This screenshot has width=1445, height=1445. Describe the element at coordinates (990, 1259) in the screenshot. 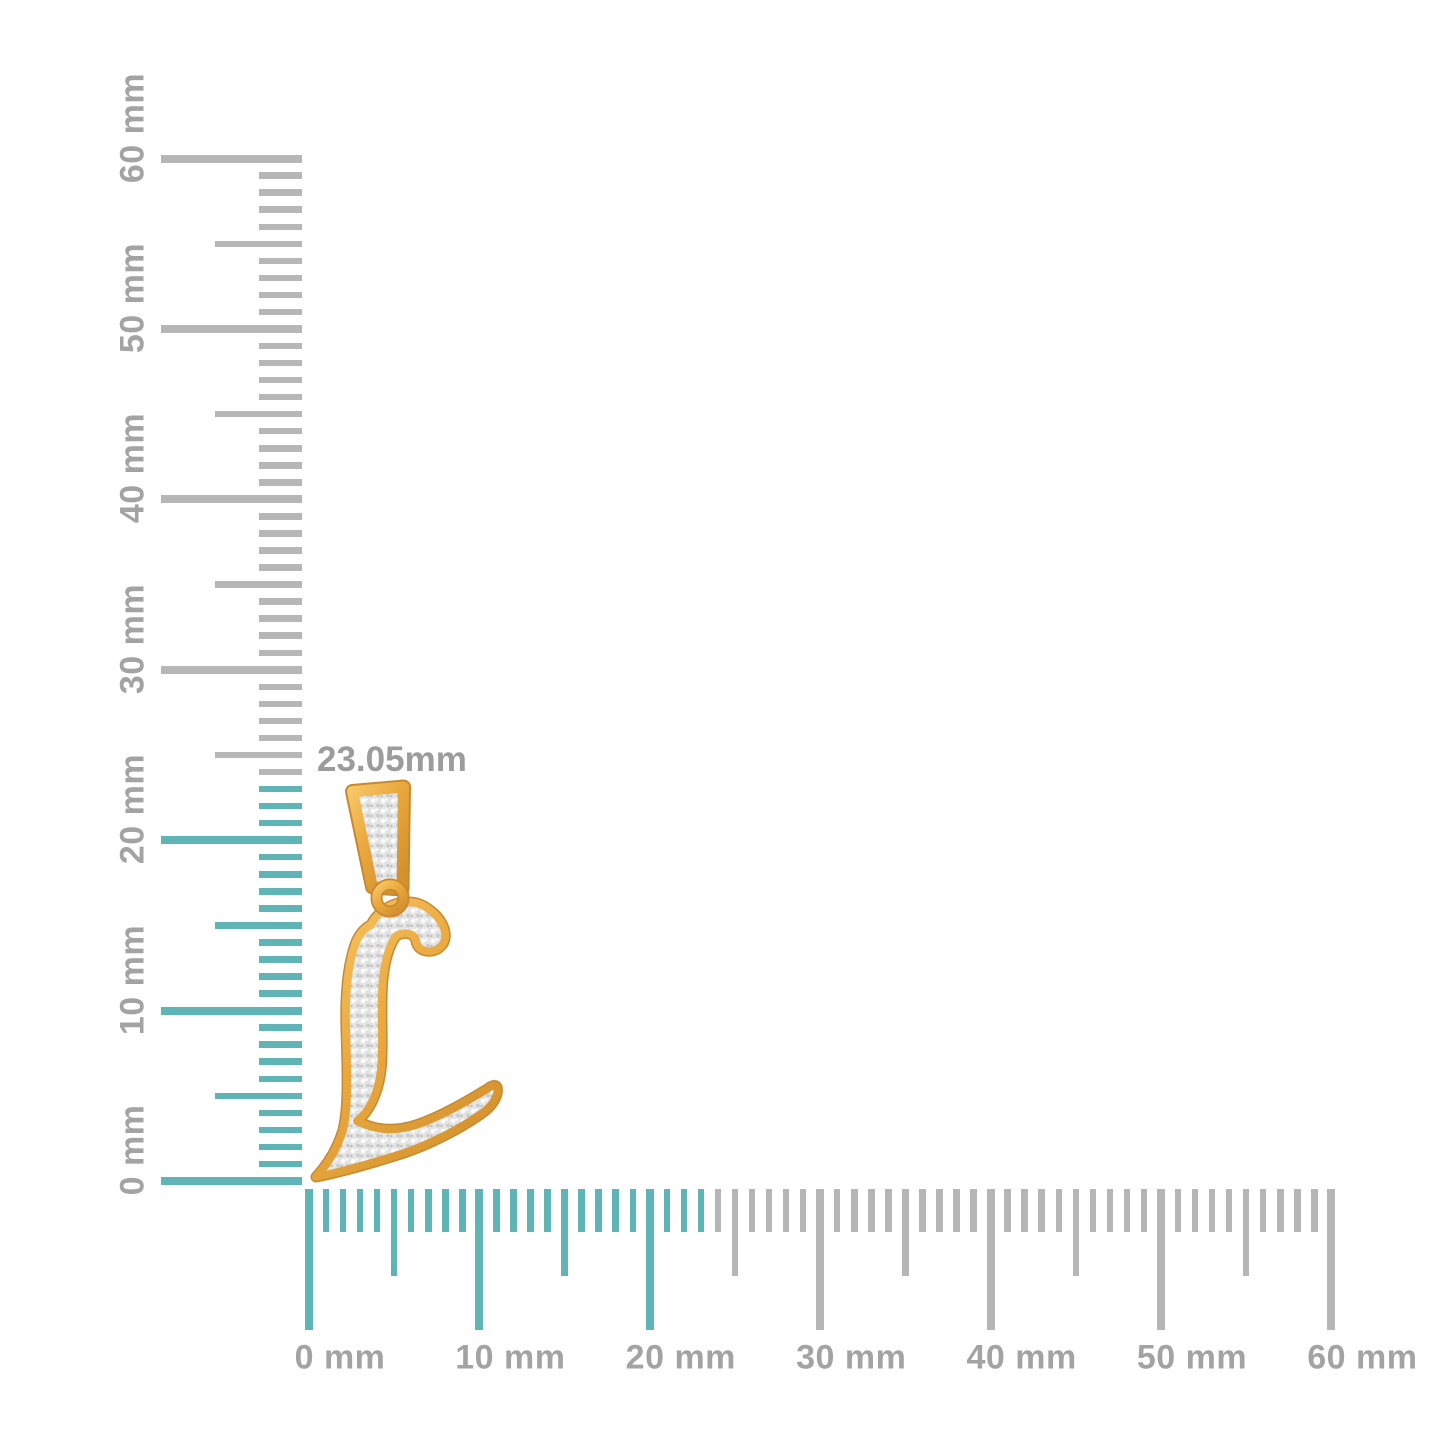

I see `h-ruler-tick-40mm` at that location.